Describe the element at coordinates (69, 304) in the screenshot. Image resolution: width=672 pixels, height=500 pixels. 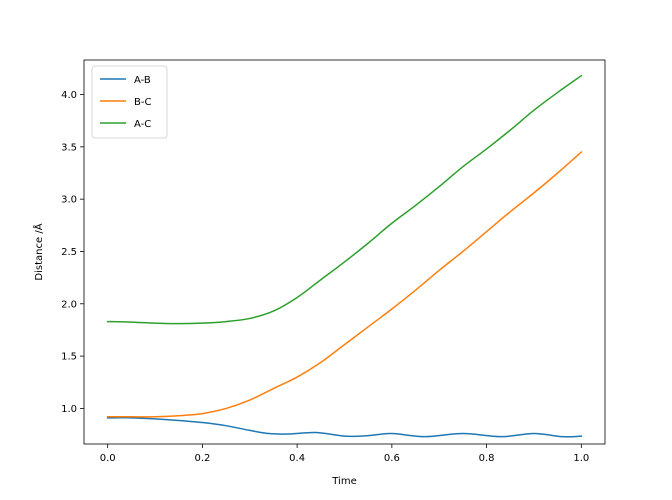
I see `y-tick-label: 2.0` at that location.